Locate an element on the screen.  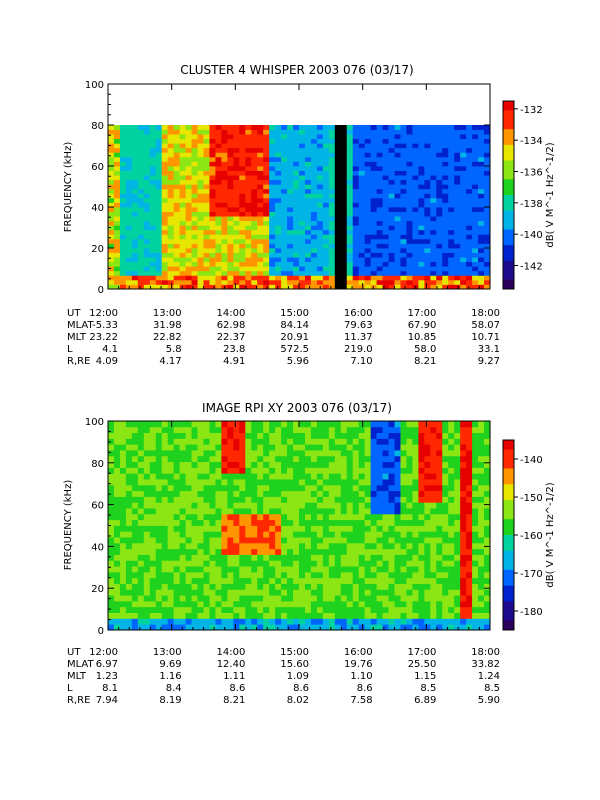
ephemeris-value: 15:00 is located at coordinates (294, 313).